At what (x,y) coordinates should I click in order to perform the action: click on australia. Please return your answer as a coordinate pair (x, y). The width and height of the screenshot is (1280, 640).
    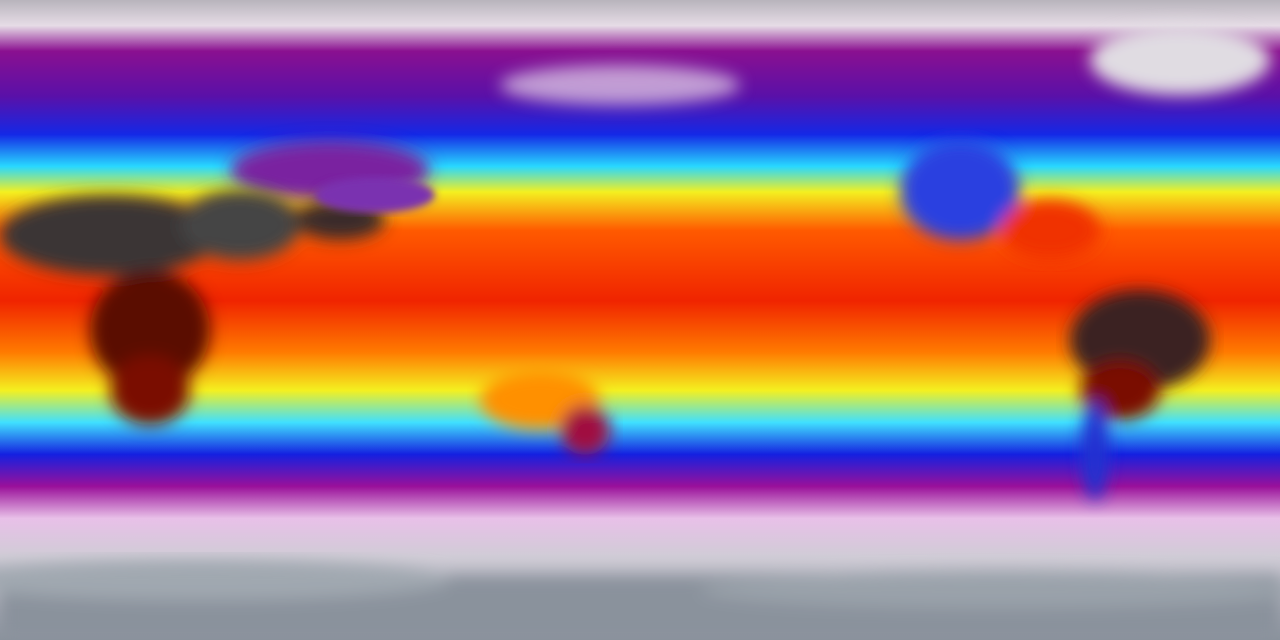
    Looking at the image, I should click on (545, 412).